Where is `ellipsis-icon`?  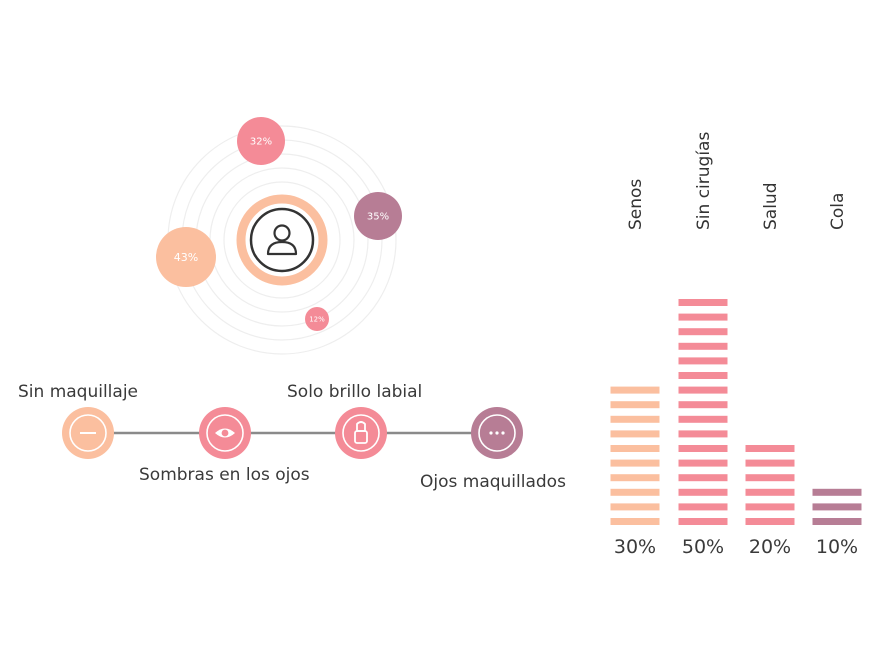 ellipsis-icon is located at coordinates (497, 433).